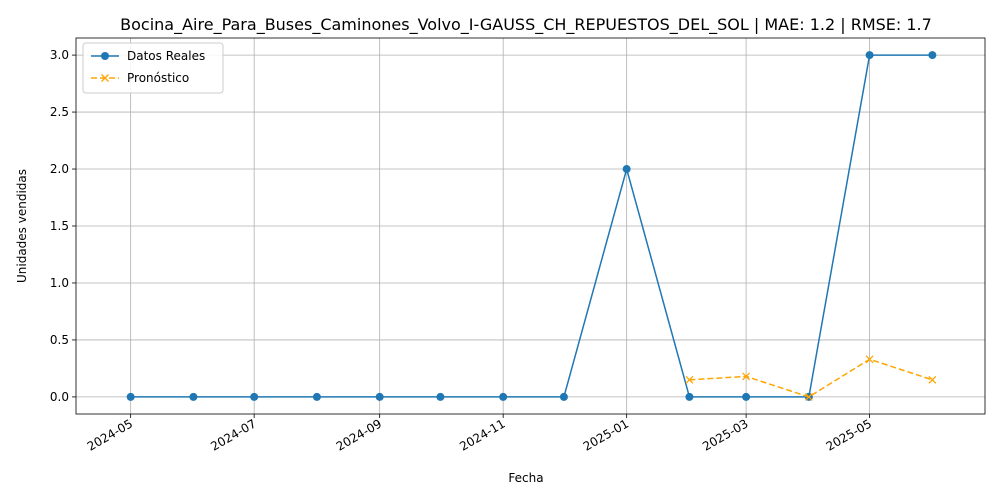 This screenshot has height=500, width=1000. I want to click on y-tick-label: 2.5, so click(59, 112).